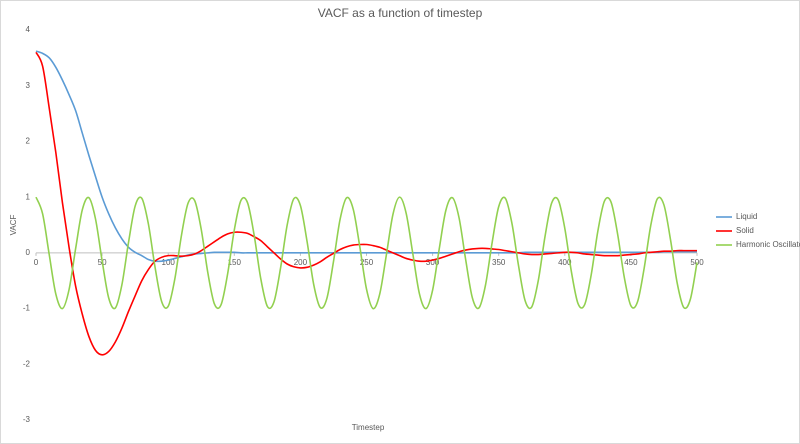 Image resolution: width=800 pixels, height=444 pixels. I want to click on y-tick-label: -2, so click(27, 363).